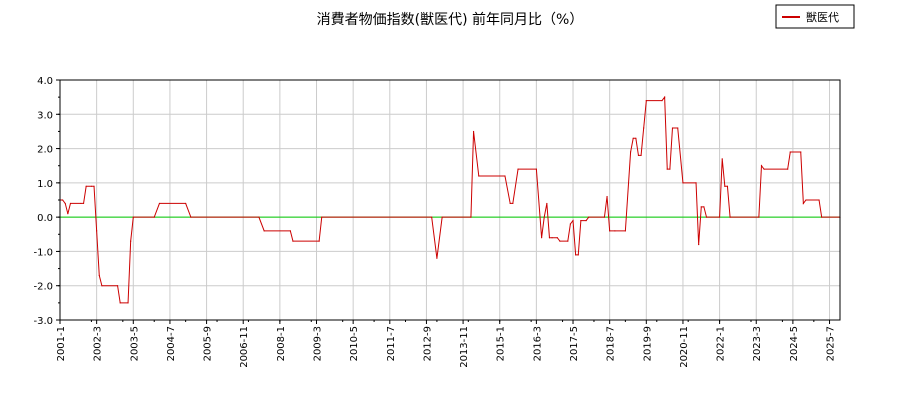 This screenshot has height=400, width=900. Describe the element at coordinates (45, 184) in the screenshot. I see `y-tick-label: 1.0` at that location.